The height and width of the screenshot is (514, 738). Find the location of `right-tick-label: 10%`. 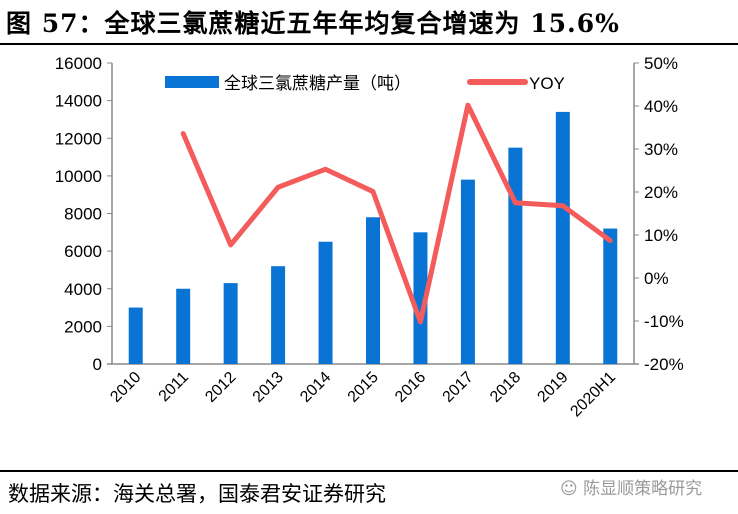

right-tick-label: 10% is located at coordinates (661, 235).